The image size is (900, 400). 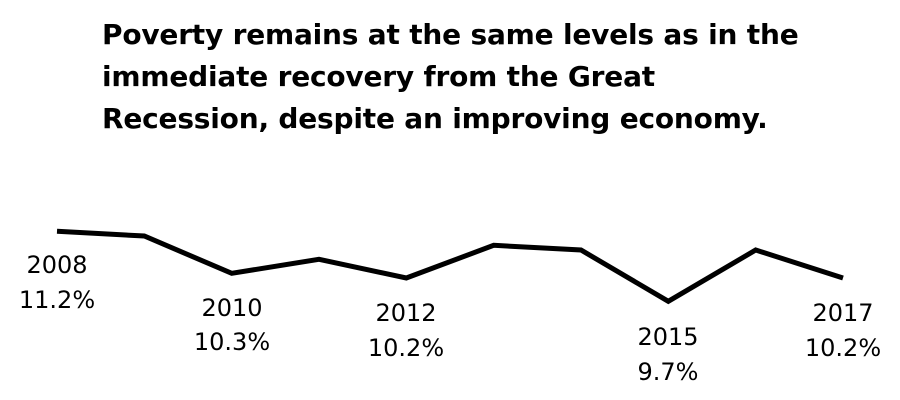 I want to click on value-label-2010: 10.3%, so click(x=232, y=342).